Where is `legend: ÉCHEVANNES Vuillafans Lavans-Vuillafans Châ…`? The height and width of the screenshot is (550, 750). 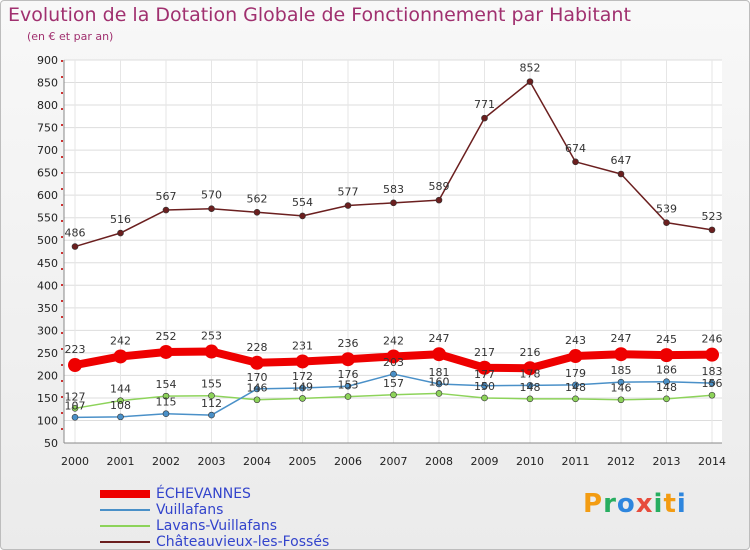
legend: ÉCHEVANNES Vuillafans Lavans-Vuillafans Châ… is located at coordinates (250, 518).